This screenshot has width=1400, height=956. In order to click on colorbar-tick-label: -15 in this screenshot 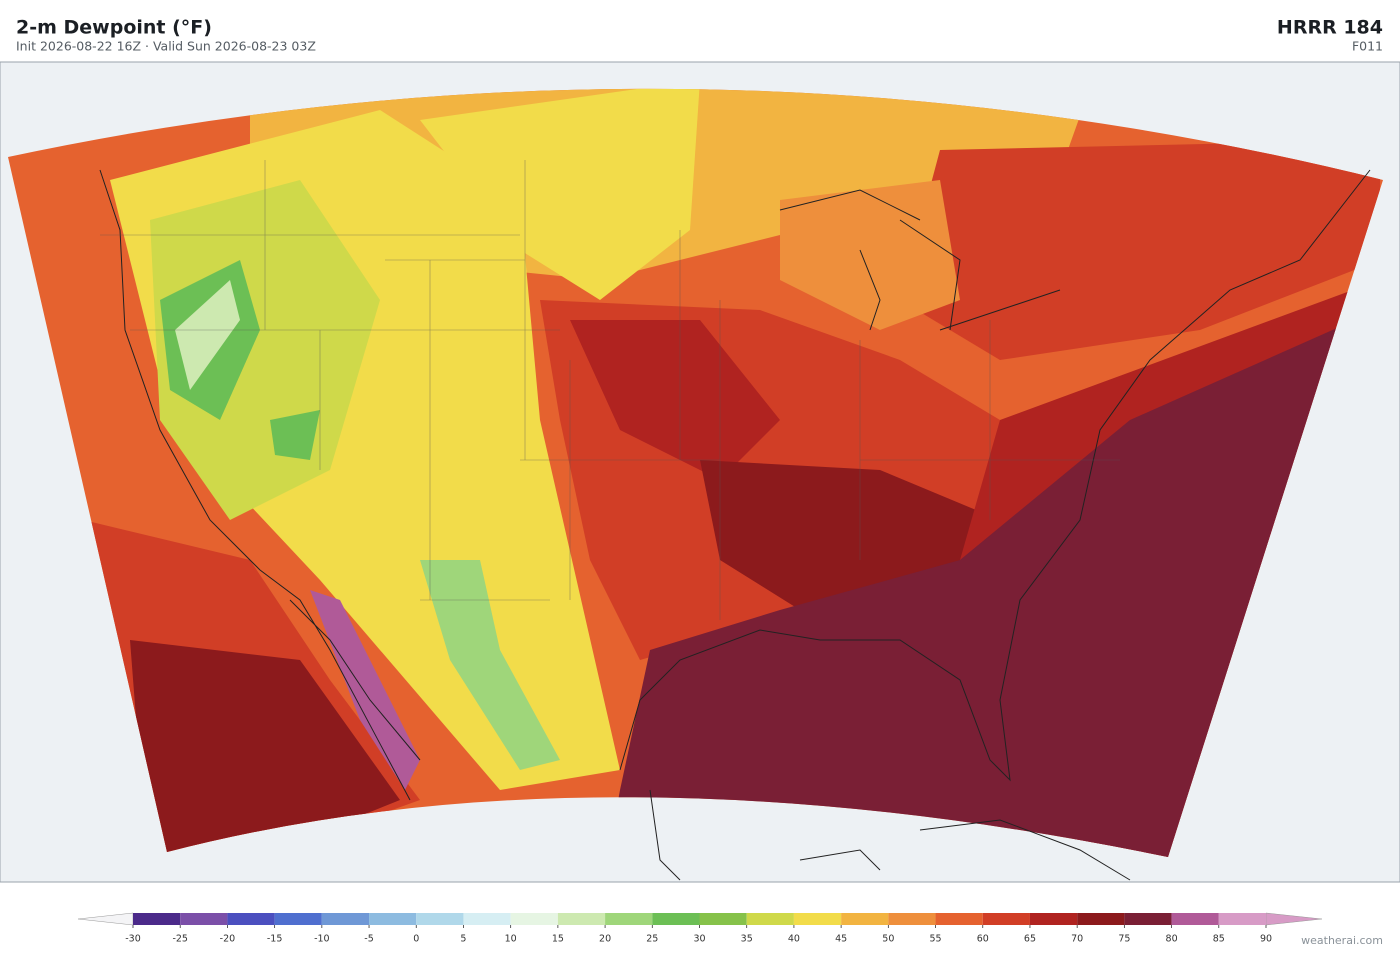, I will do `click(275, 939)`.